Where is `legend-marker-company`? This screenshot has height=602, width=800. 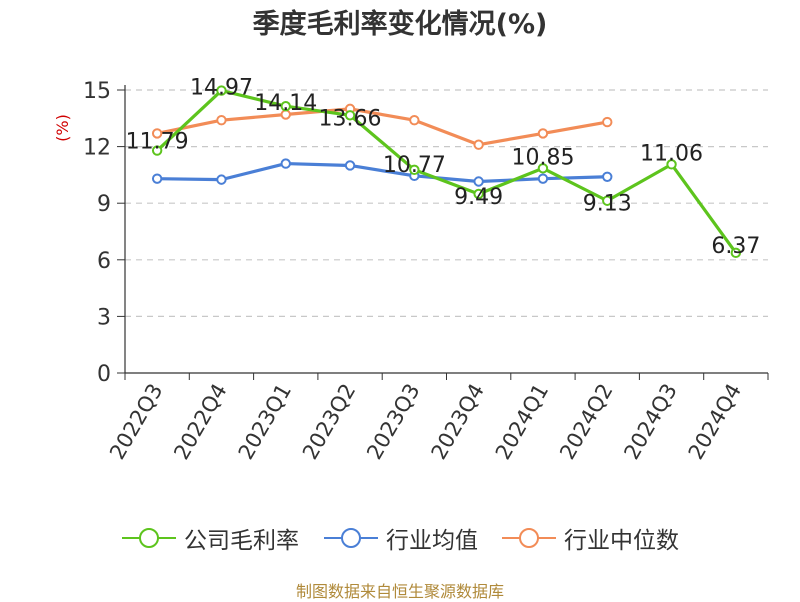
legend-marker-company is located at coordinates (149, 538).